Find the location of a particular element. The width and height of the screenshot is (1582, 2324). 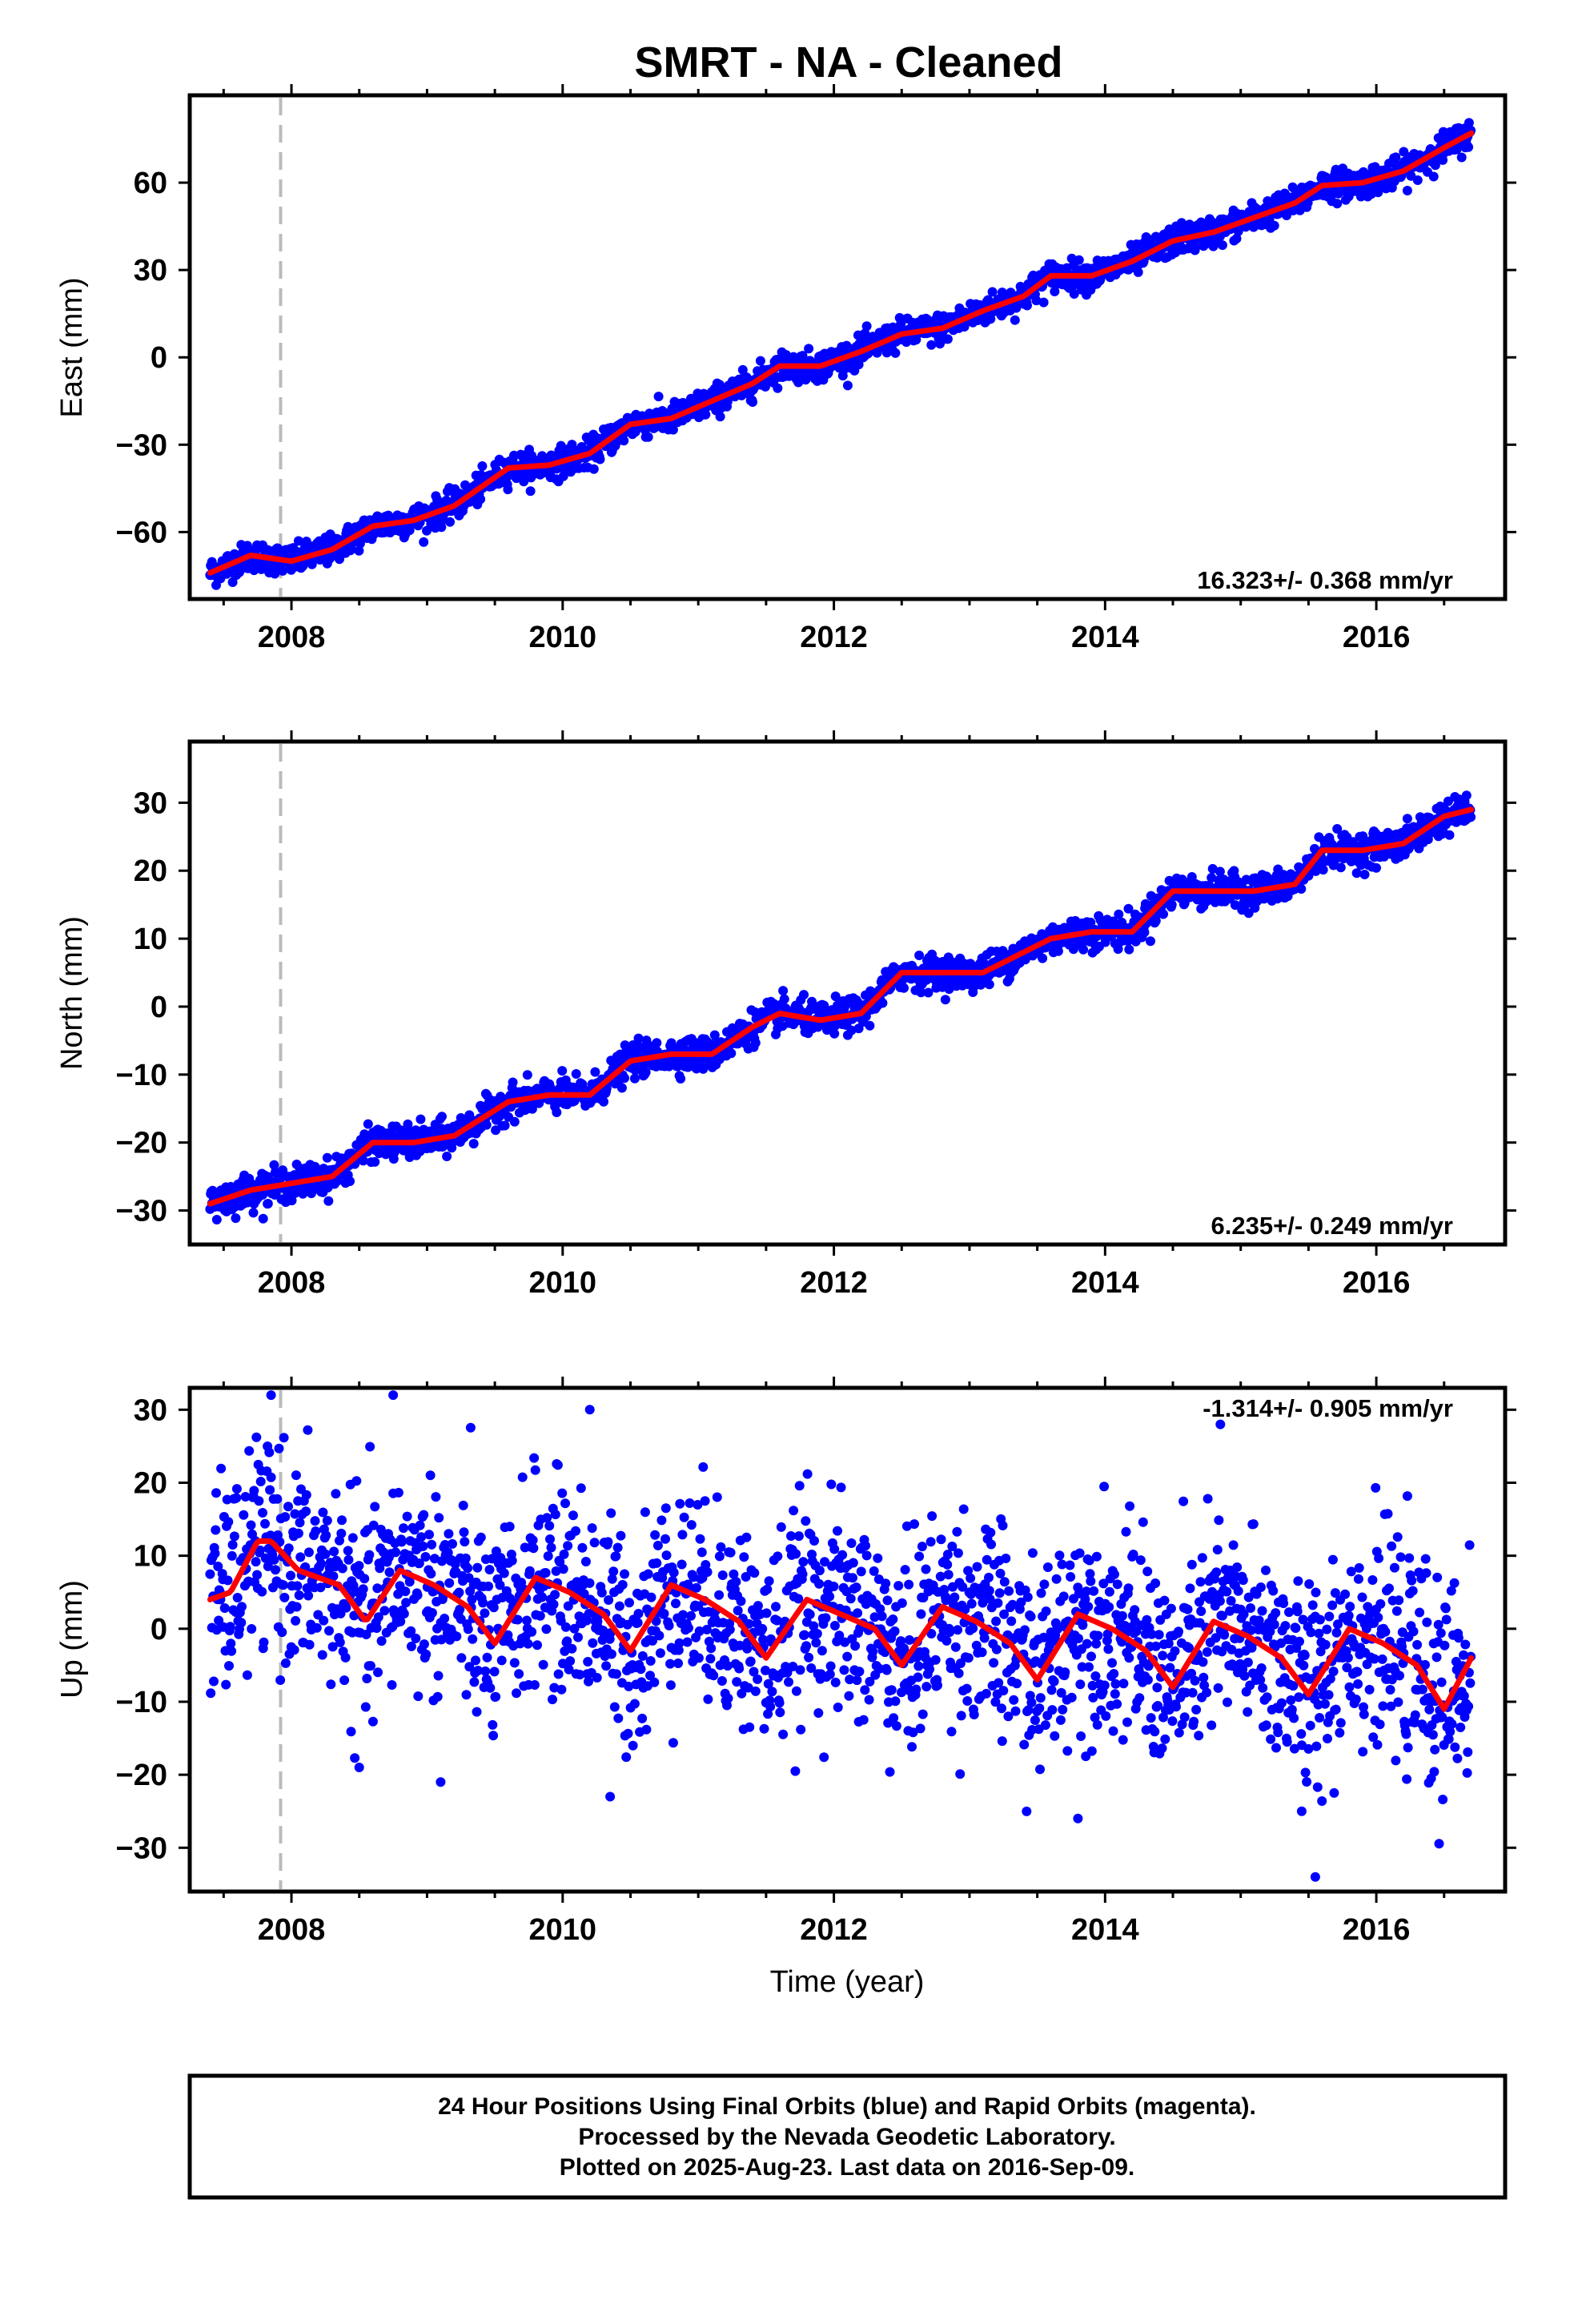

north-x-tick-label: 2010 is located at coordinates (563, 1283).